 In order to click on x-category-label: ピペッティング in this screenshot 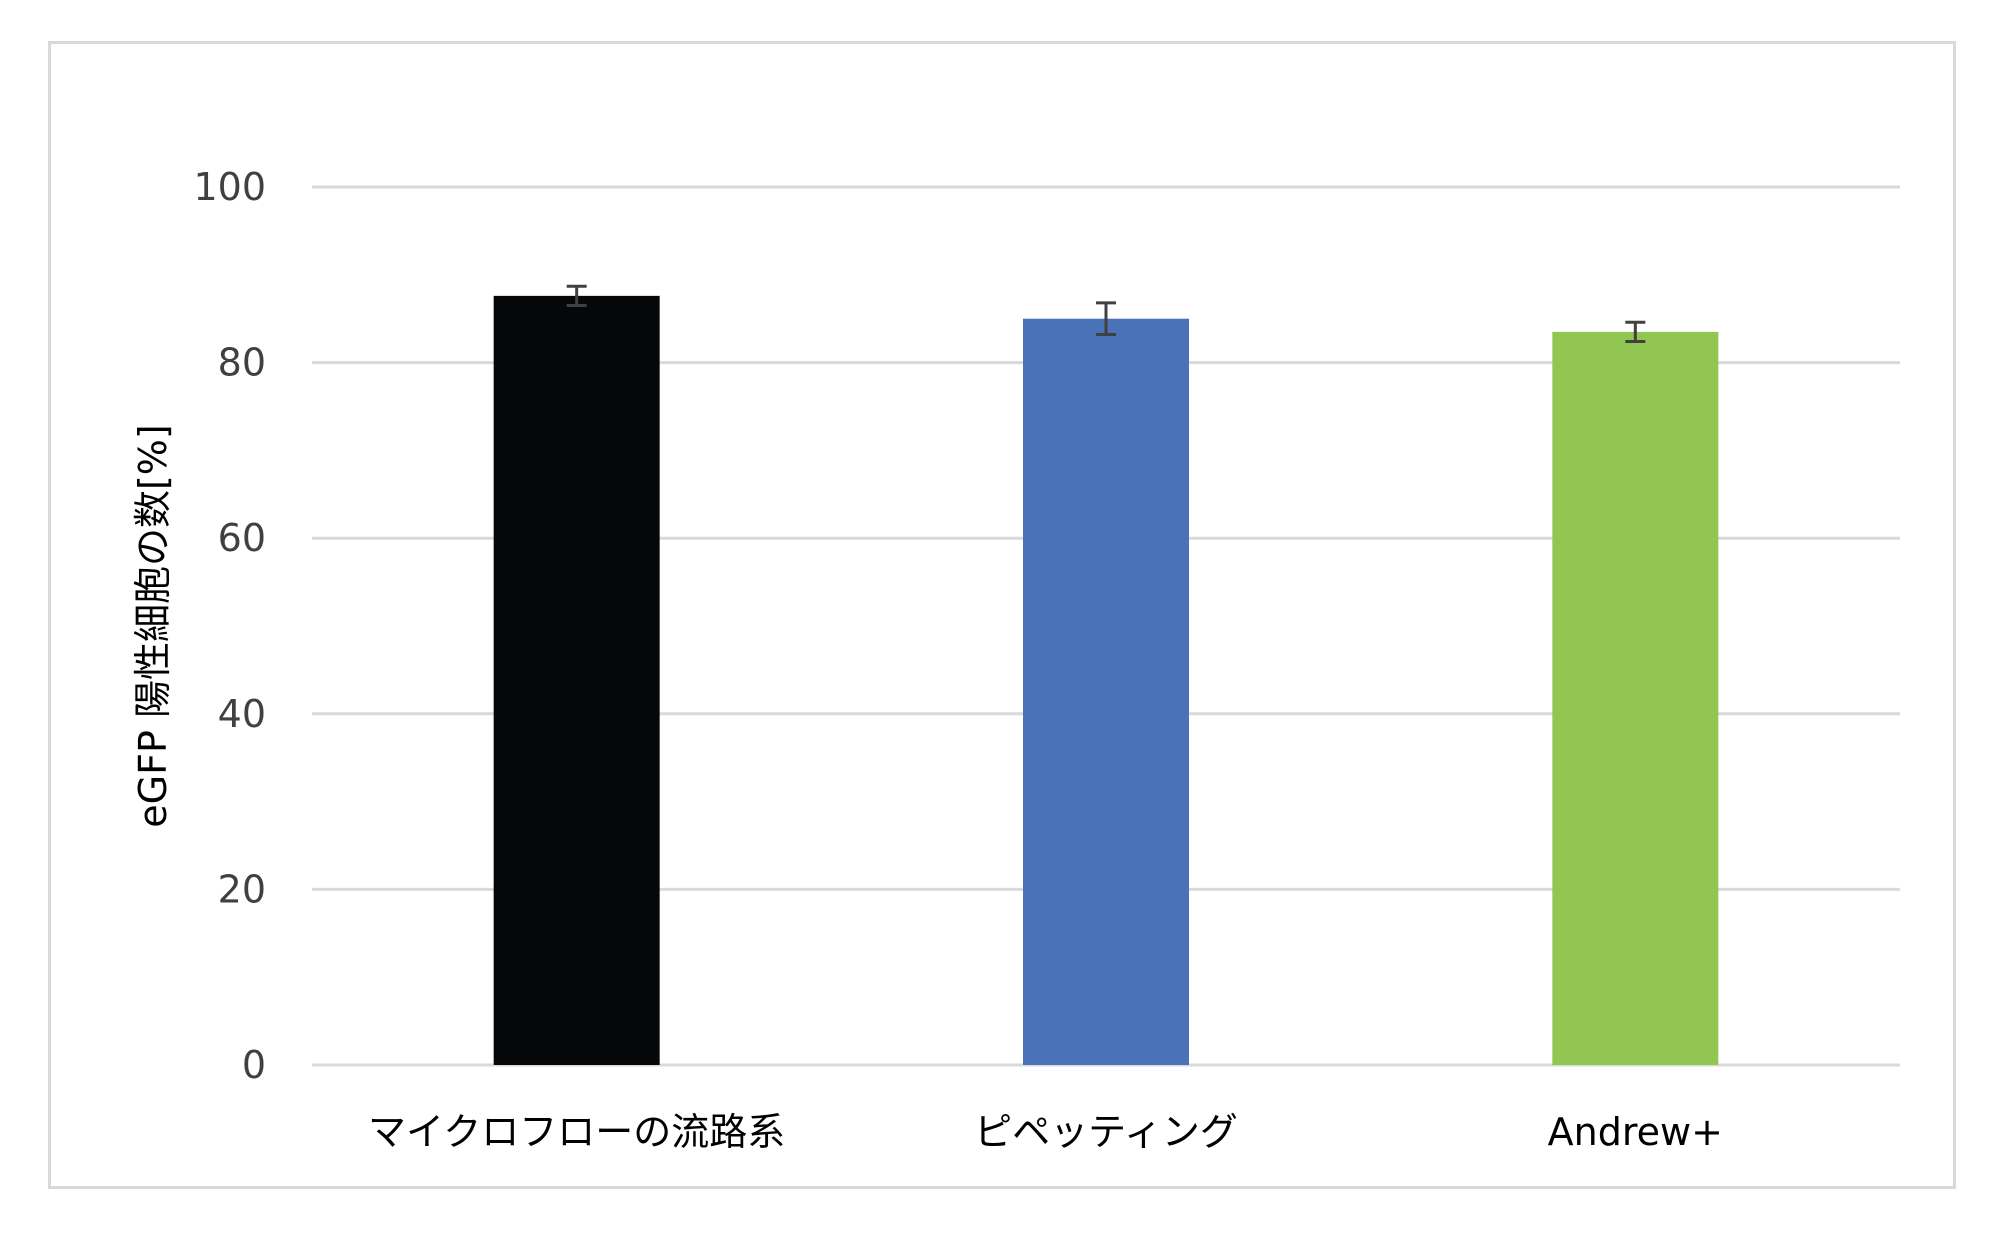, I will do `click(1106, 1132)`.